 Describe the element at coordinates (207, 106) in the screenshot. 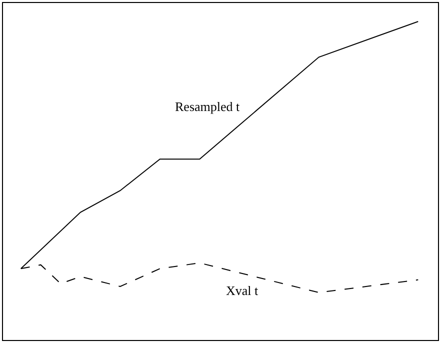

I see `series-label: Resampled t` at that location.